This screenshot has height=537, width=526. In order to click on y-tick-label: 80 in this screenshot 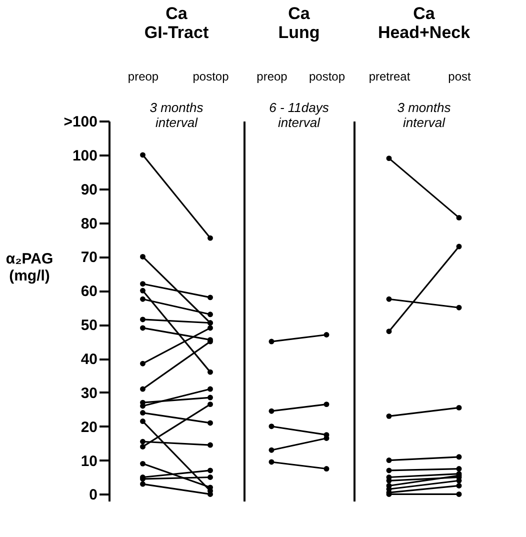, I will do `click(89, 223)`.